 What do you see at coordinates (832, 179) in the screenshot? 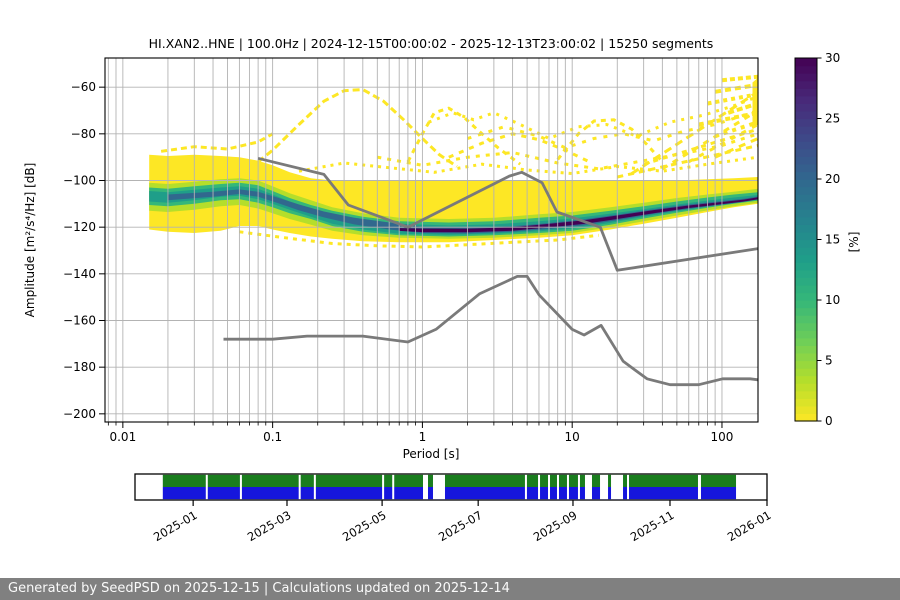
I see `colorbar-tick-label: 20` at bounding box center [832, 179].